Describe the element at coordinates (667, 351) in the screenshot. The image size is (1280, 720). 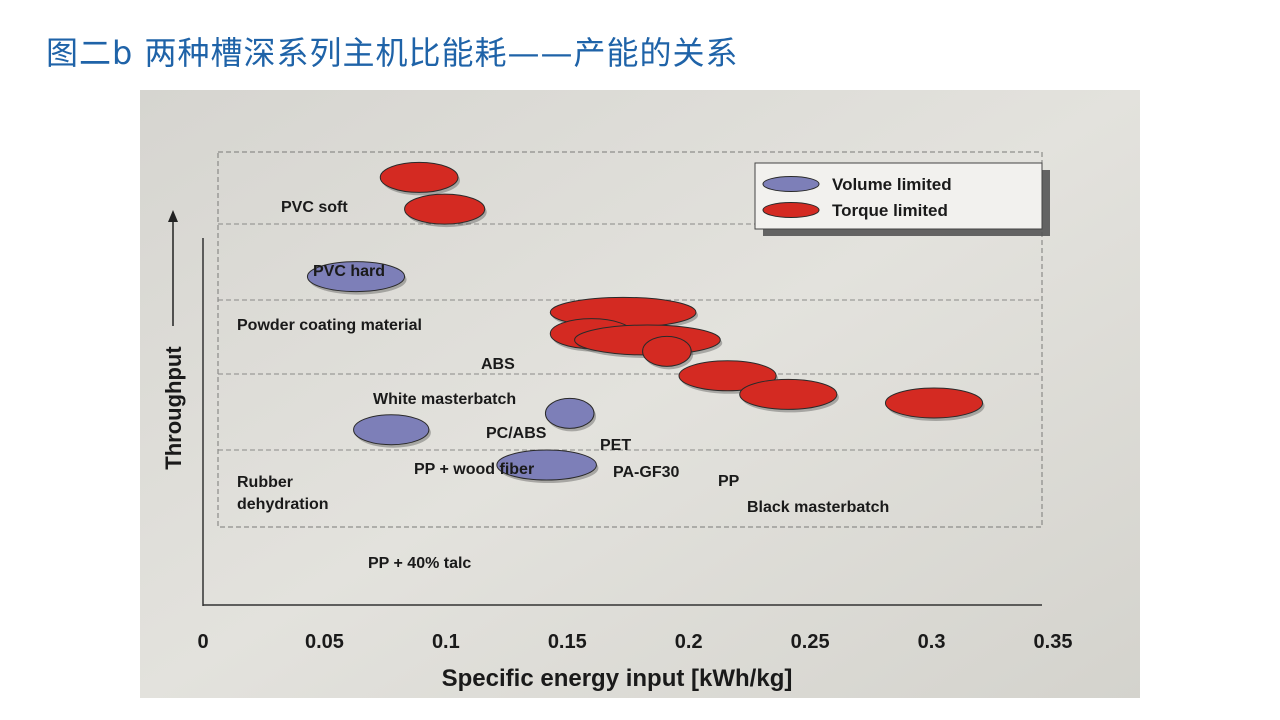
I see `marker-pet` at that location.